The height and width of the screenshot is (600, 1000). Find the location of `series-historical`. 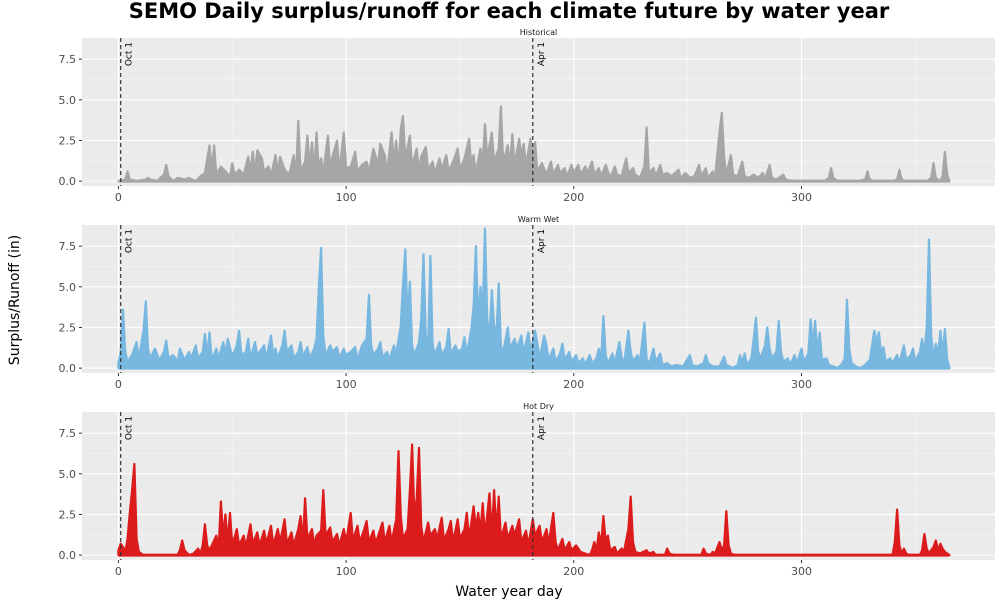

series-historical is located at coordinates (534, 144).